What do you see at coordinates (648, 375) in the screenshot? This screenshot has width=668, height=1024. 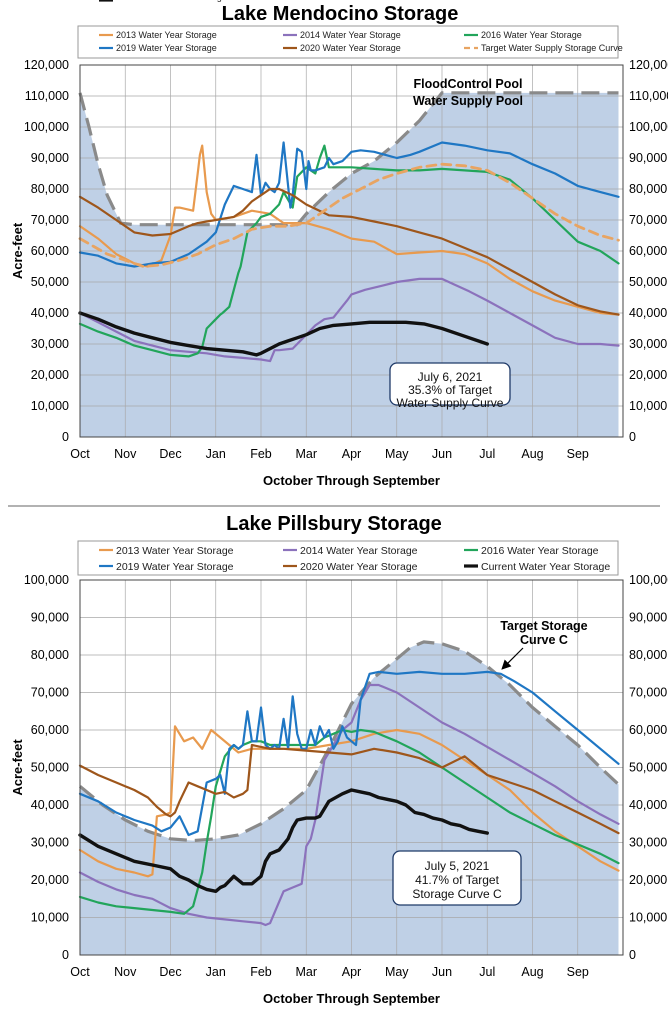 I see `y-tick-label-right: 20,000` at bounding box center [648, 375].